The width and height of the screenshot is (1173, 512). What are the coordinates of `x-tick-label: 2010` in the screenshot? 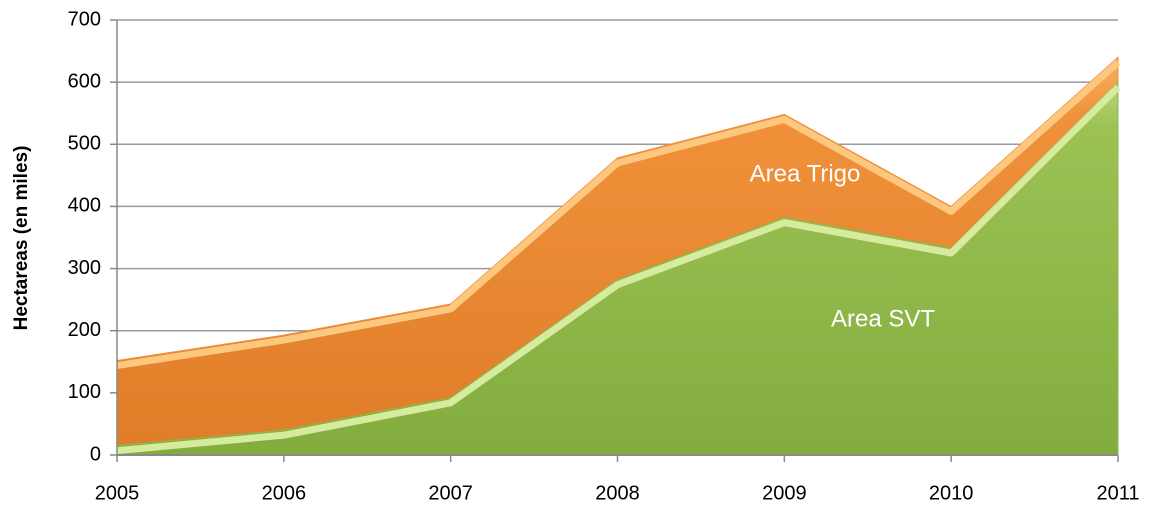 It's located at (951, 493).